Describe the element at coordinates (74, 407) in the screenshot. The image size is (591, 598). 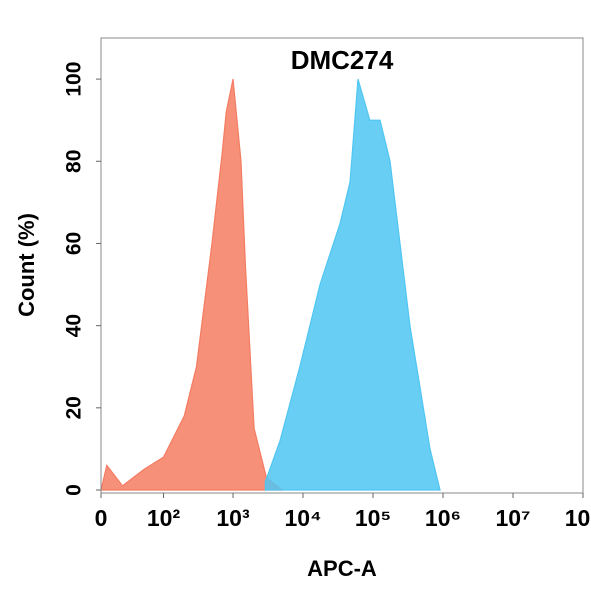
I see `y-tick-label: 20` at that location.